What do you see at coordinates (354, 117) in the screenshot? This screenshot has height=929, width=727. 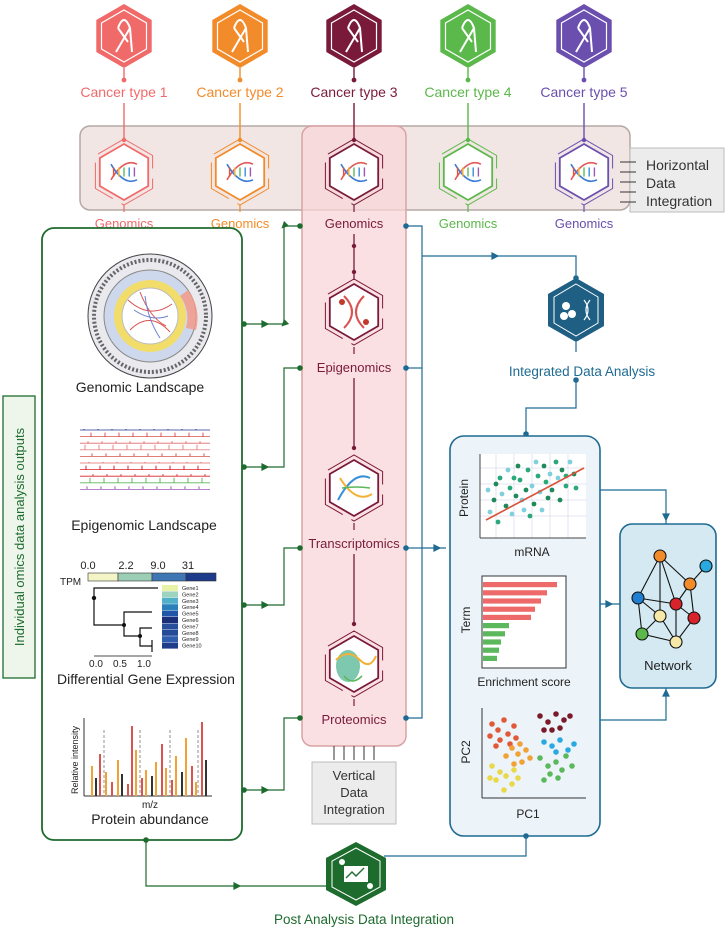 I see `cancer-type-3: Cancer type 3 Genomics` at bounding box center [354, 117].